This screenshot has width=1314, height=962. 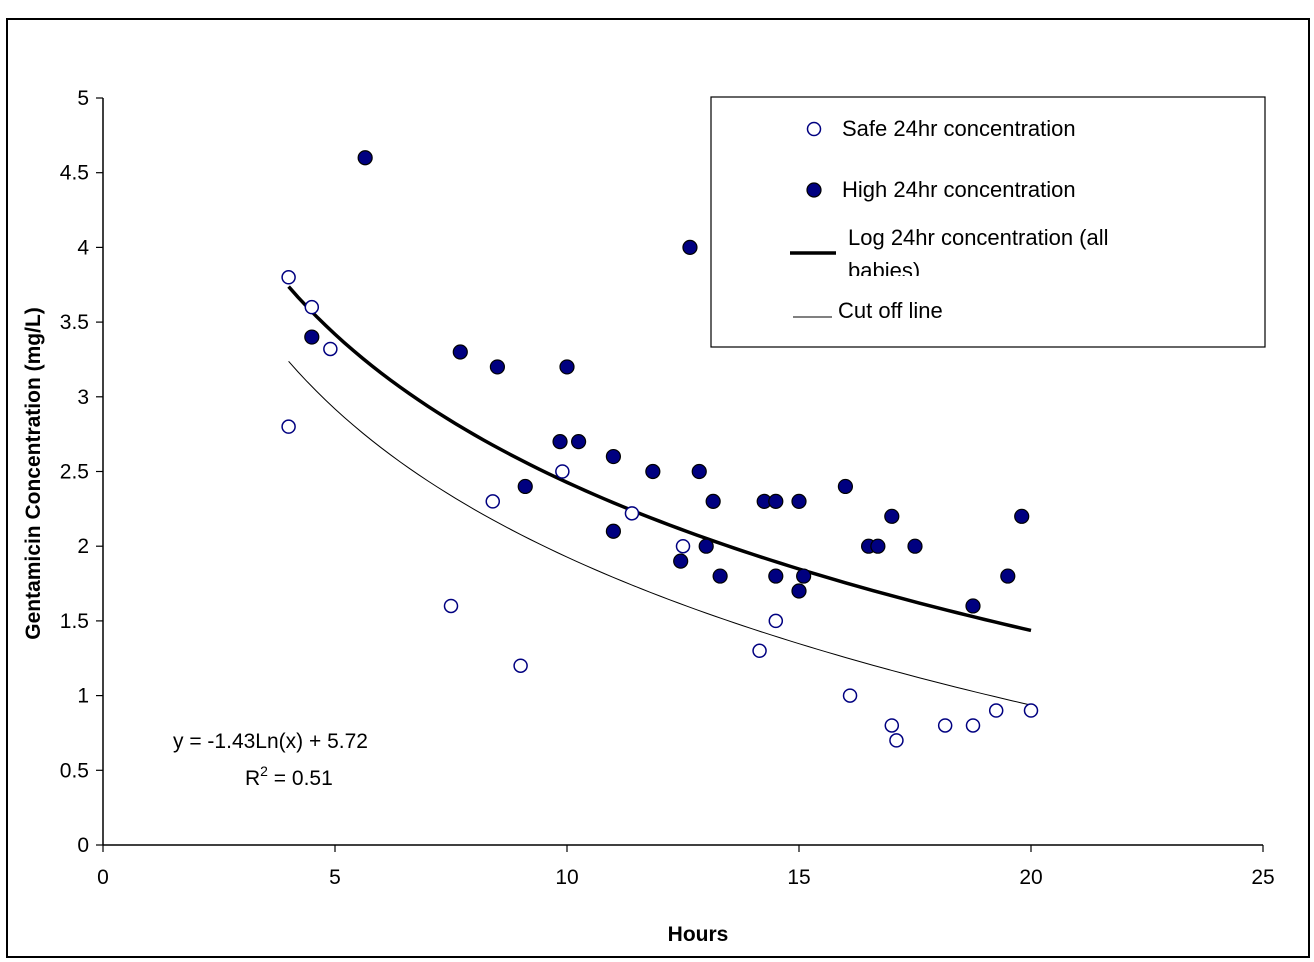 What do you see at coordinates (264, 771) in the screenshot?
I see `r-squared-sup: 2` at bounding box center [264, 771].